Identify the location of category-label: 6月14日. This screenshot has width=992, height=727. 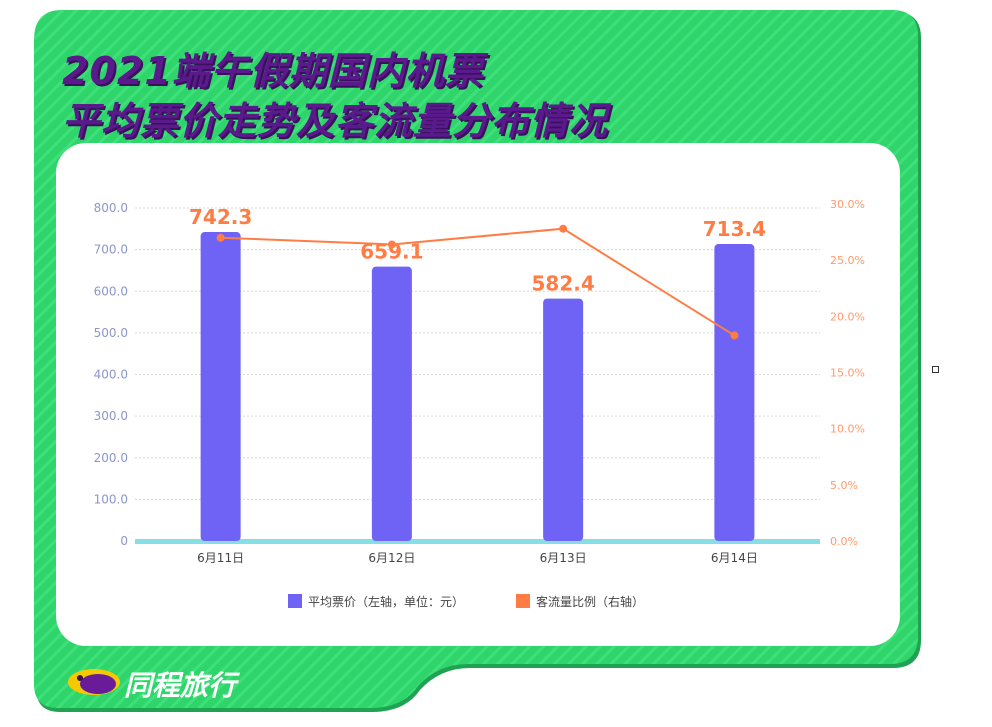
(734, 558).